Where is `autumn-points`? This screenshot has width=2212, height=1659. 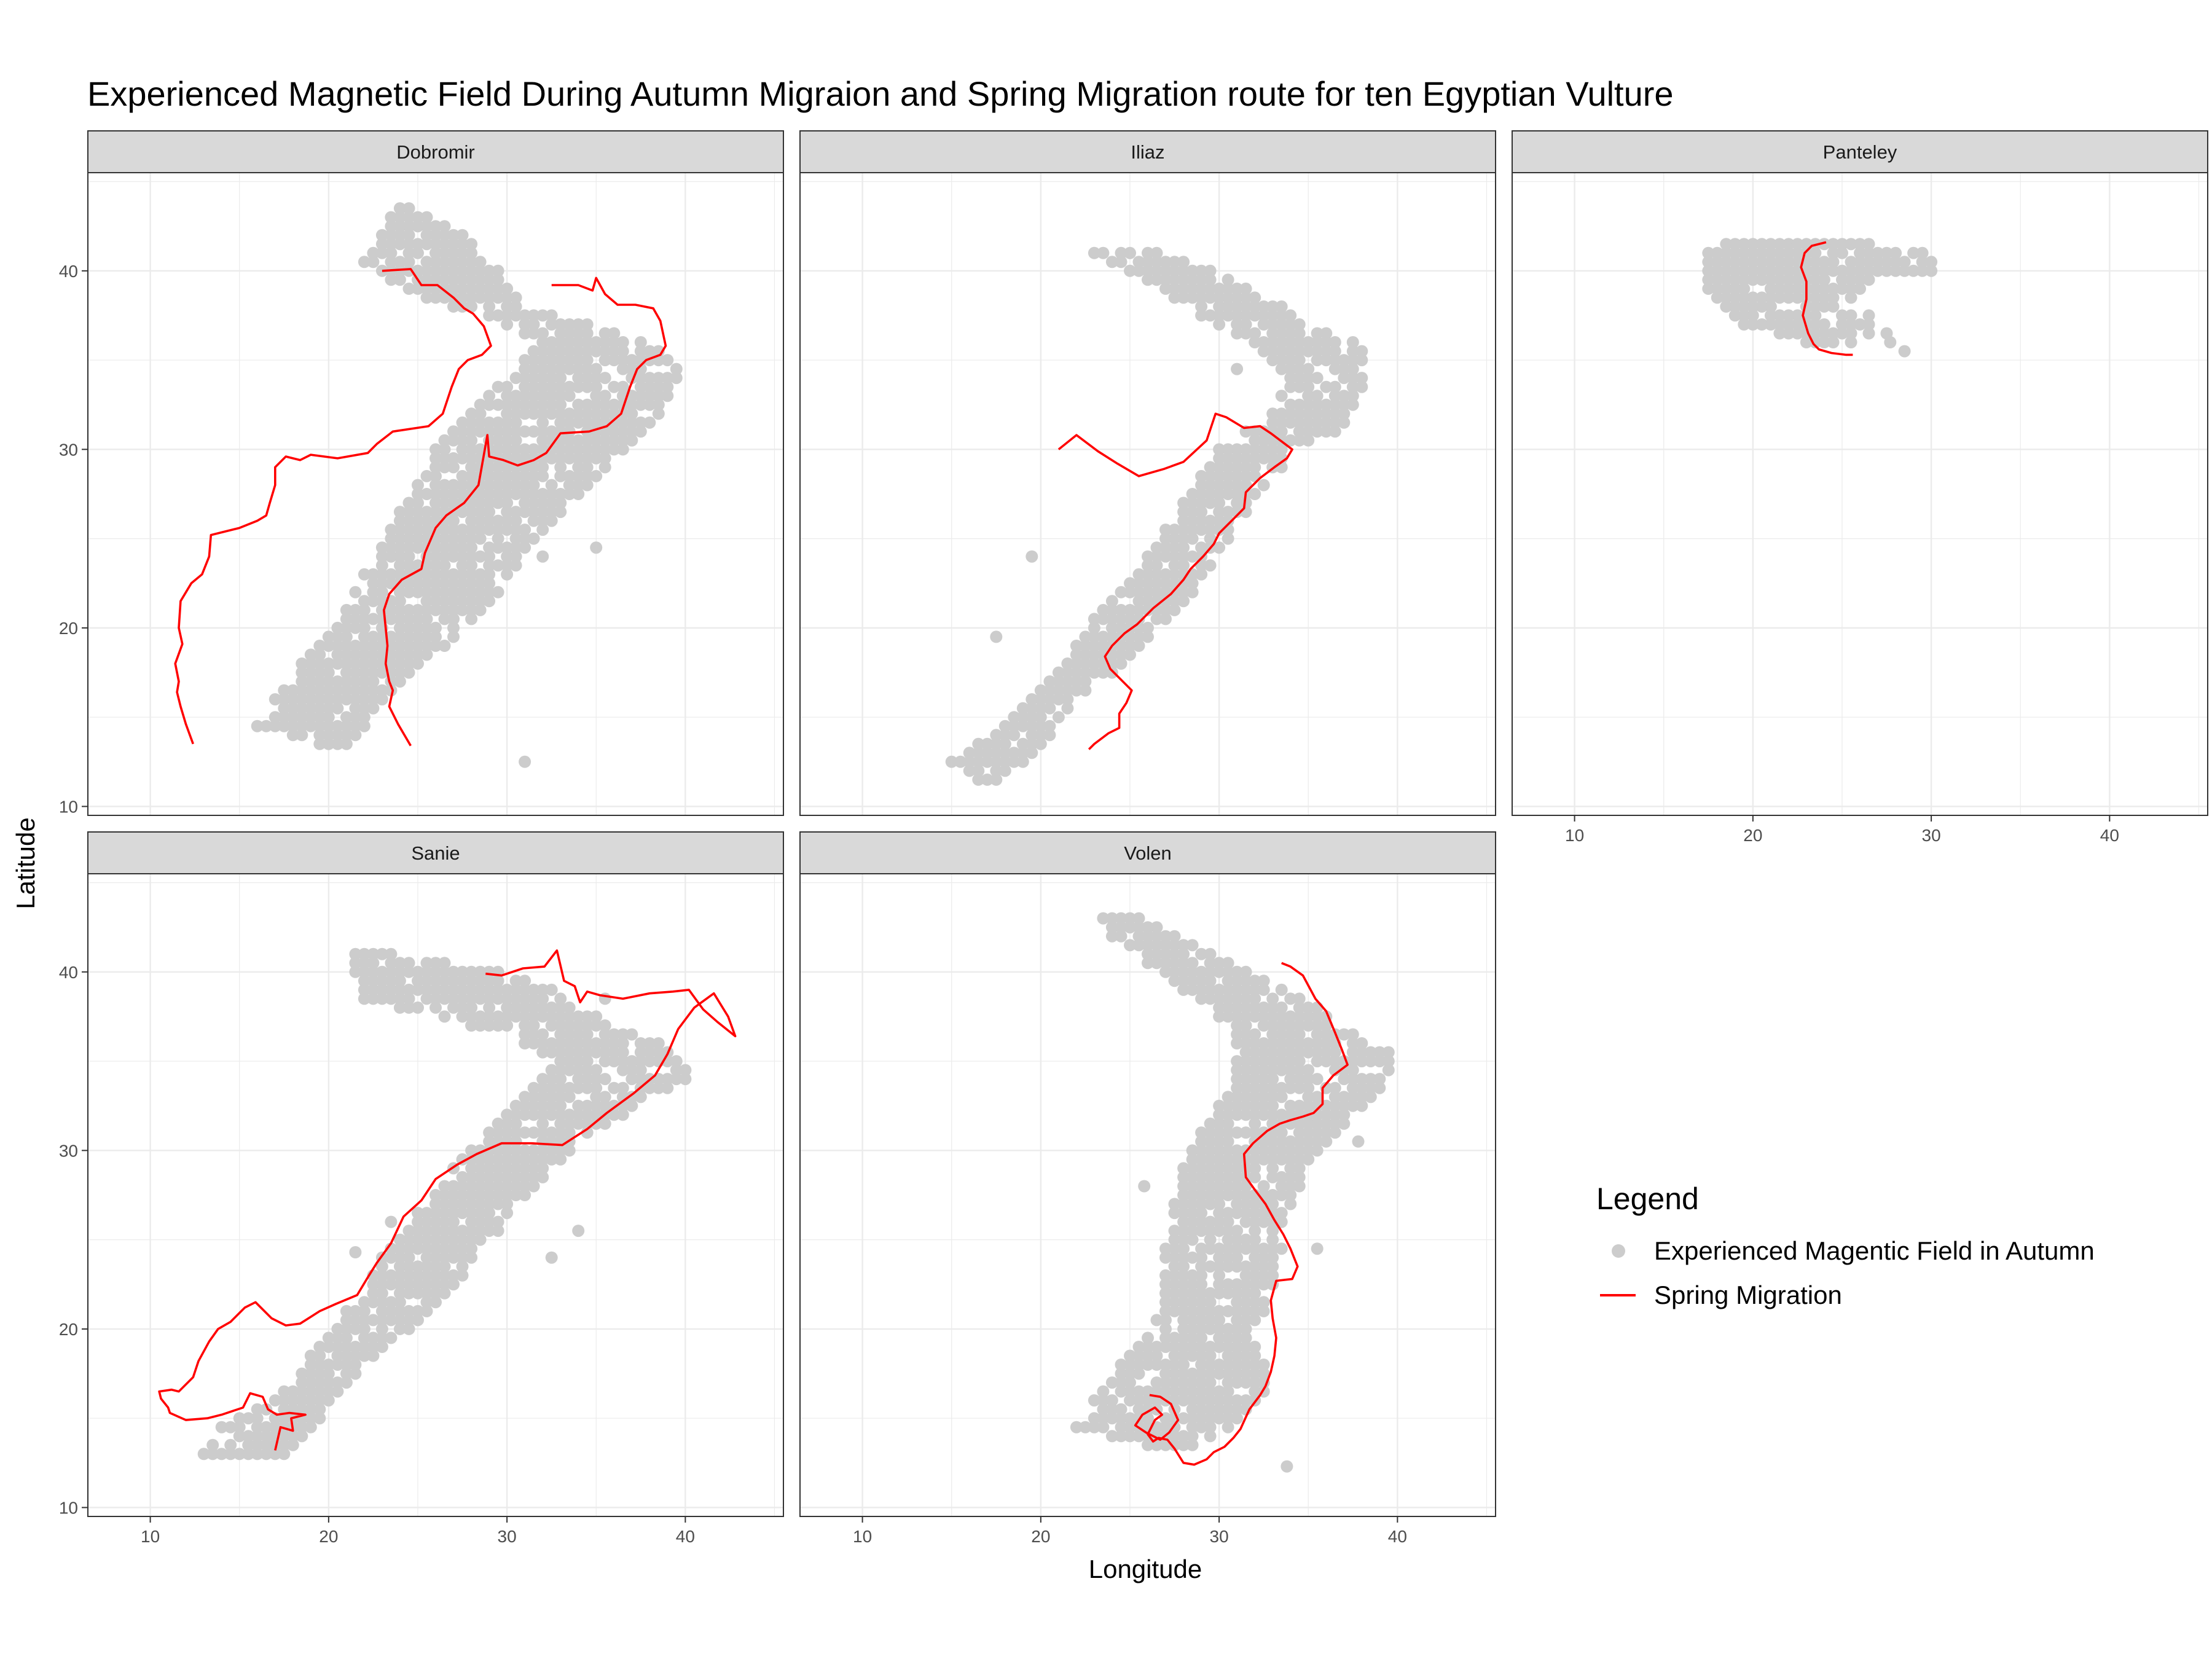 autumn-points is located at coordinates (467, 485).